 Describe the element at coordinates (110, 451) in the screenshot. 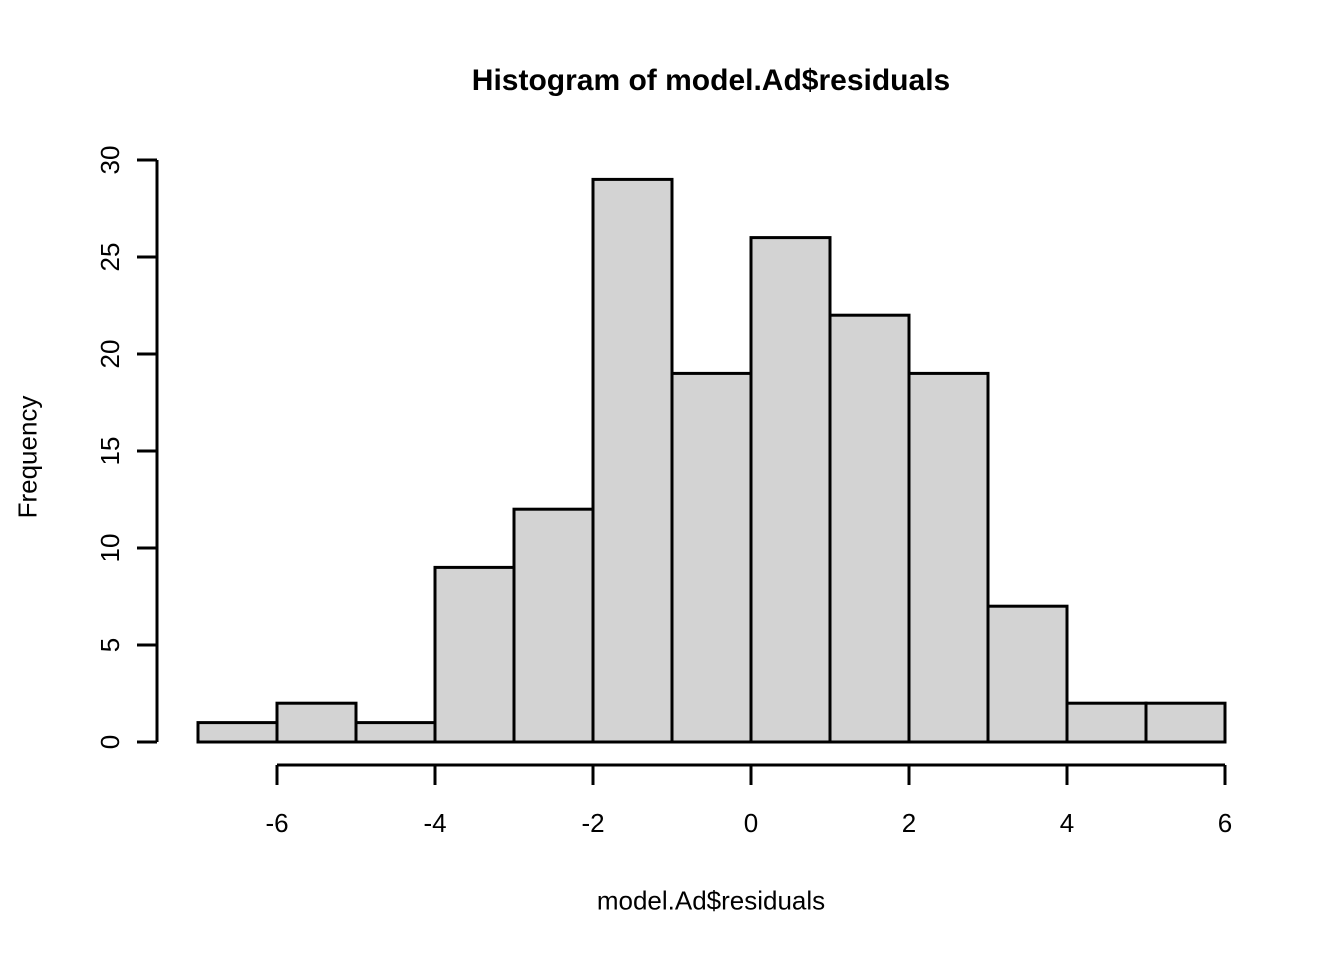

I see `y-tick-label: 15` at that location.